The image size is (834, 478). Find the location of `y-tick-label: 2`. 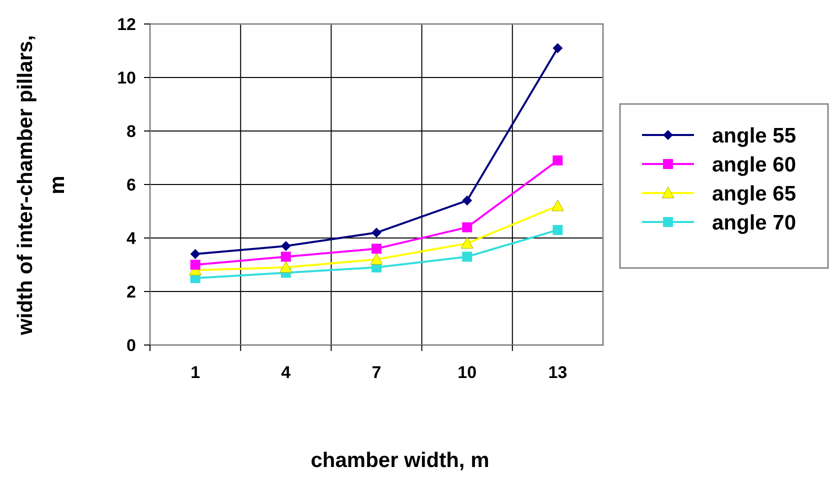

y-tick-label: 2 is located at coordinates (131, 292).